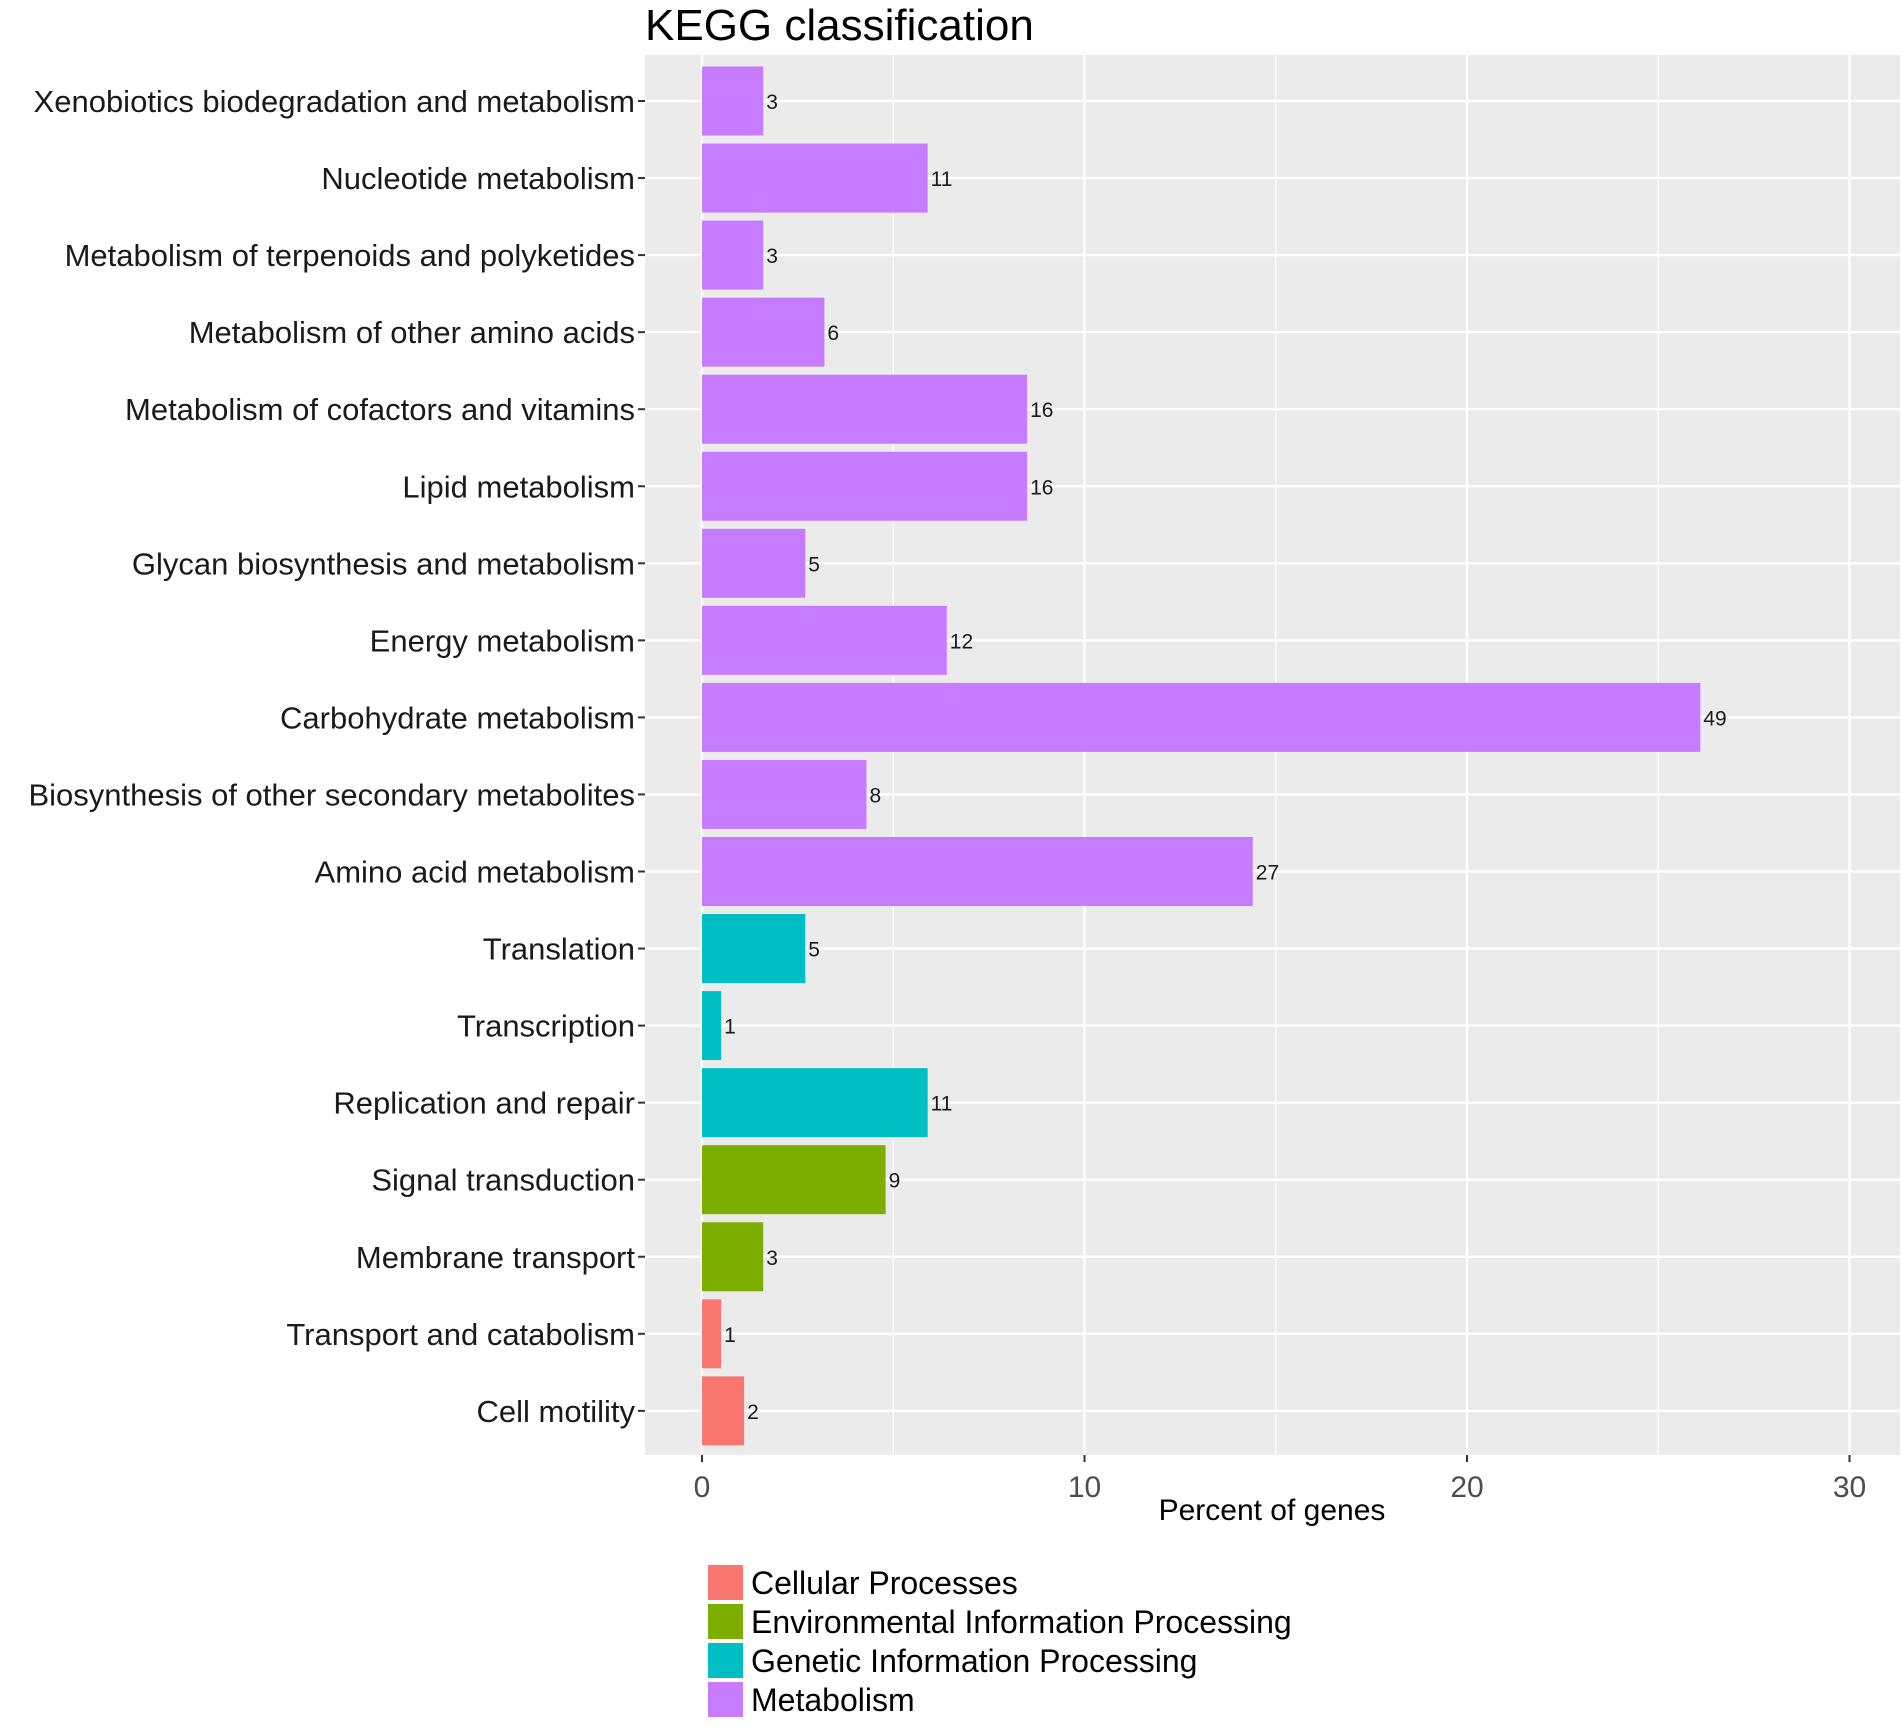 The height and width of the screenshot is (1731, 1902). I want to click on category-label: Replication and repair, so click(484, 1103).